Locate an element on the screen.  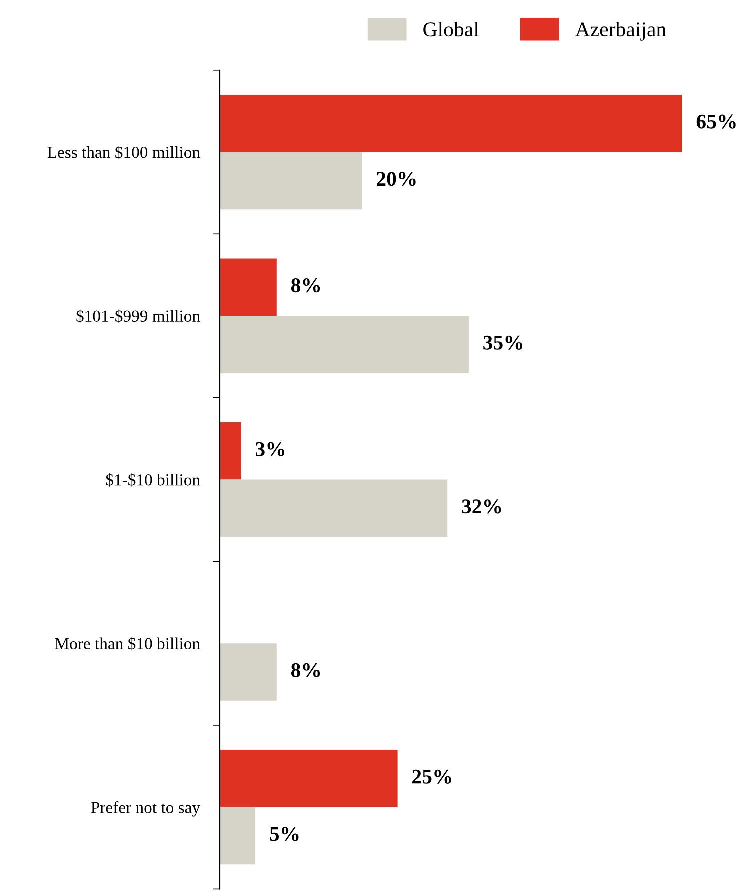
data-label: 25% is located at coordinates (432, 777).